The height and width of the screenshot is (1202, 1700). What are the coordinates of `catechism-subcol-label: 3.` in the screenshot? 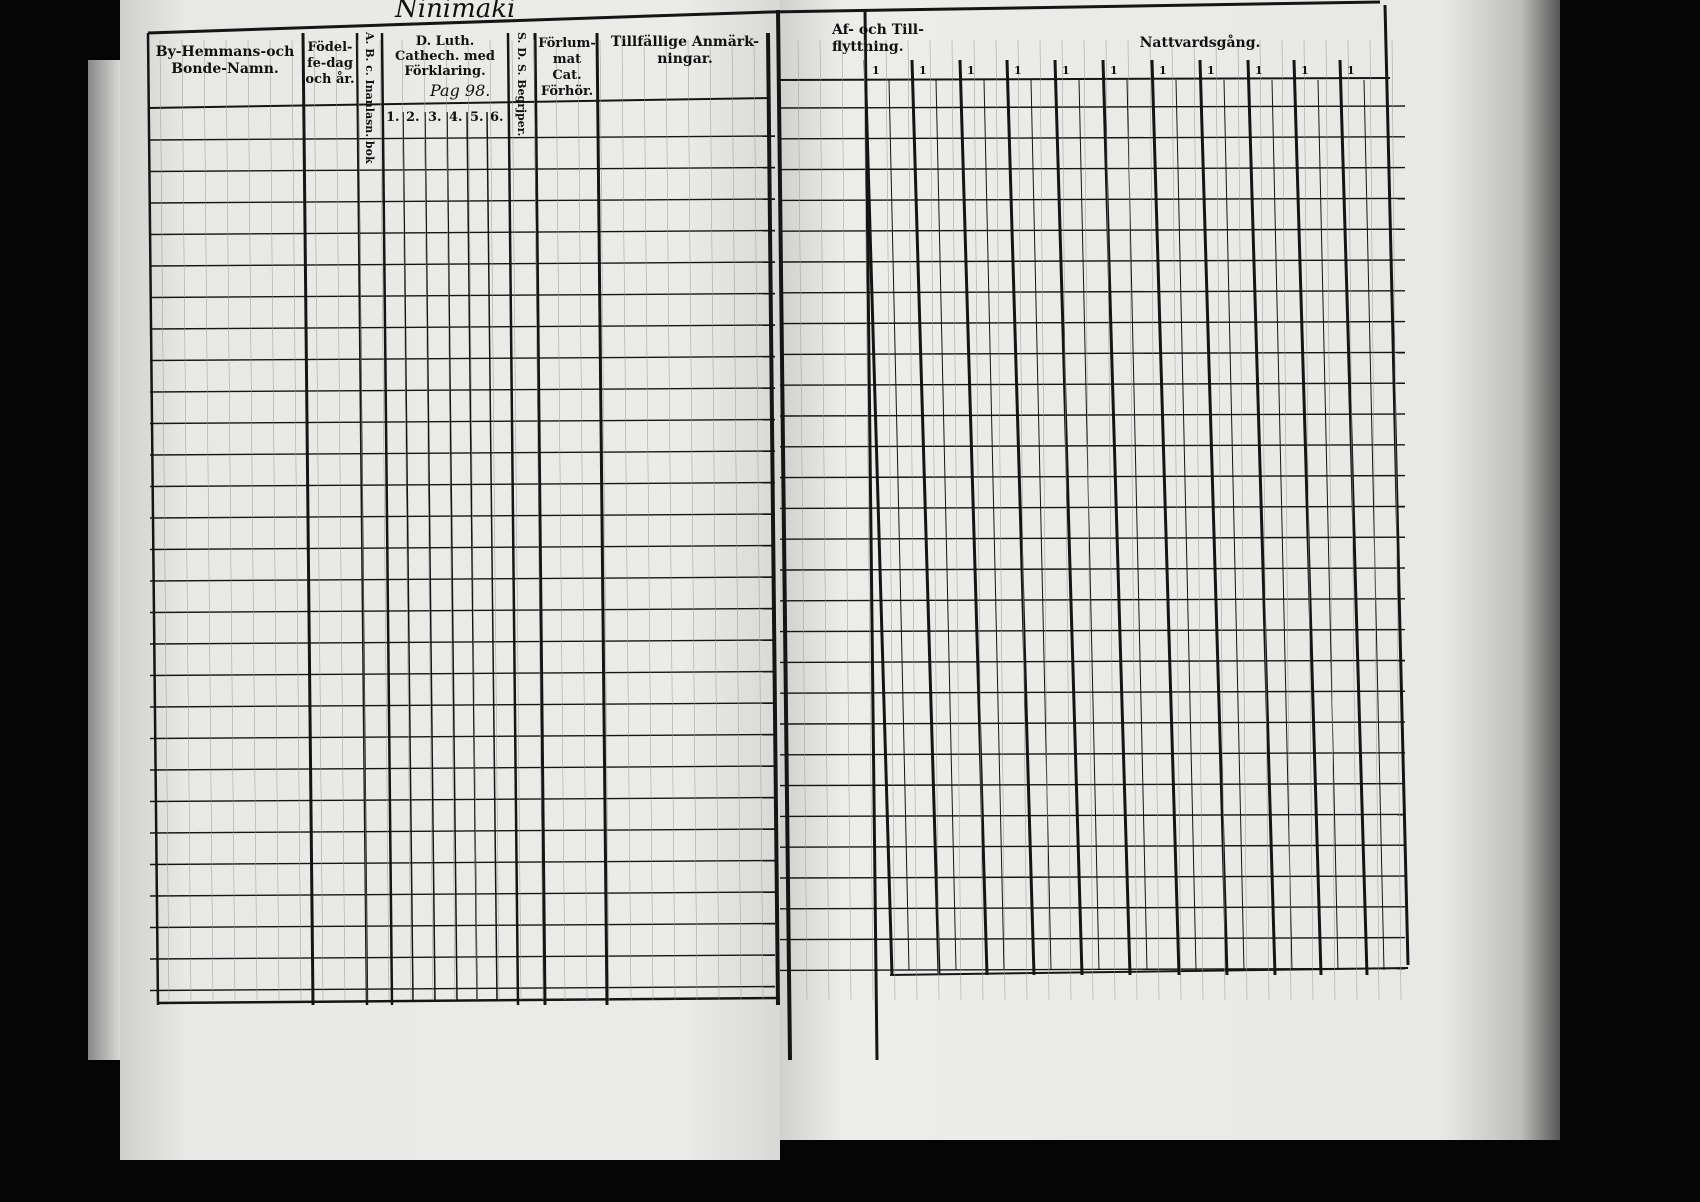 It's located at (435, 117).